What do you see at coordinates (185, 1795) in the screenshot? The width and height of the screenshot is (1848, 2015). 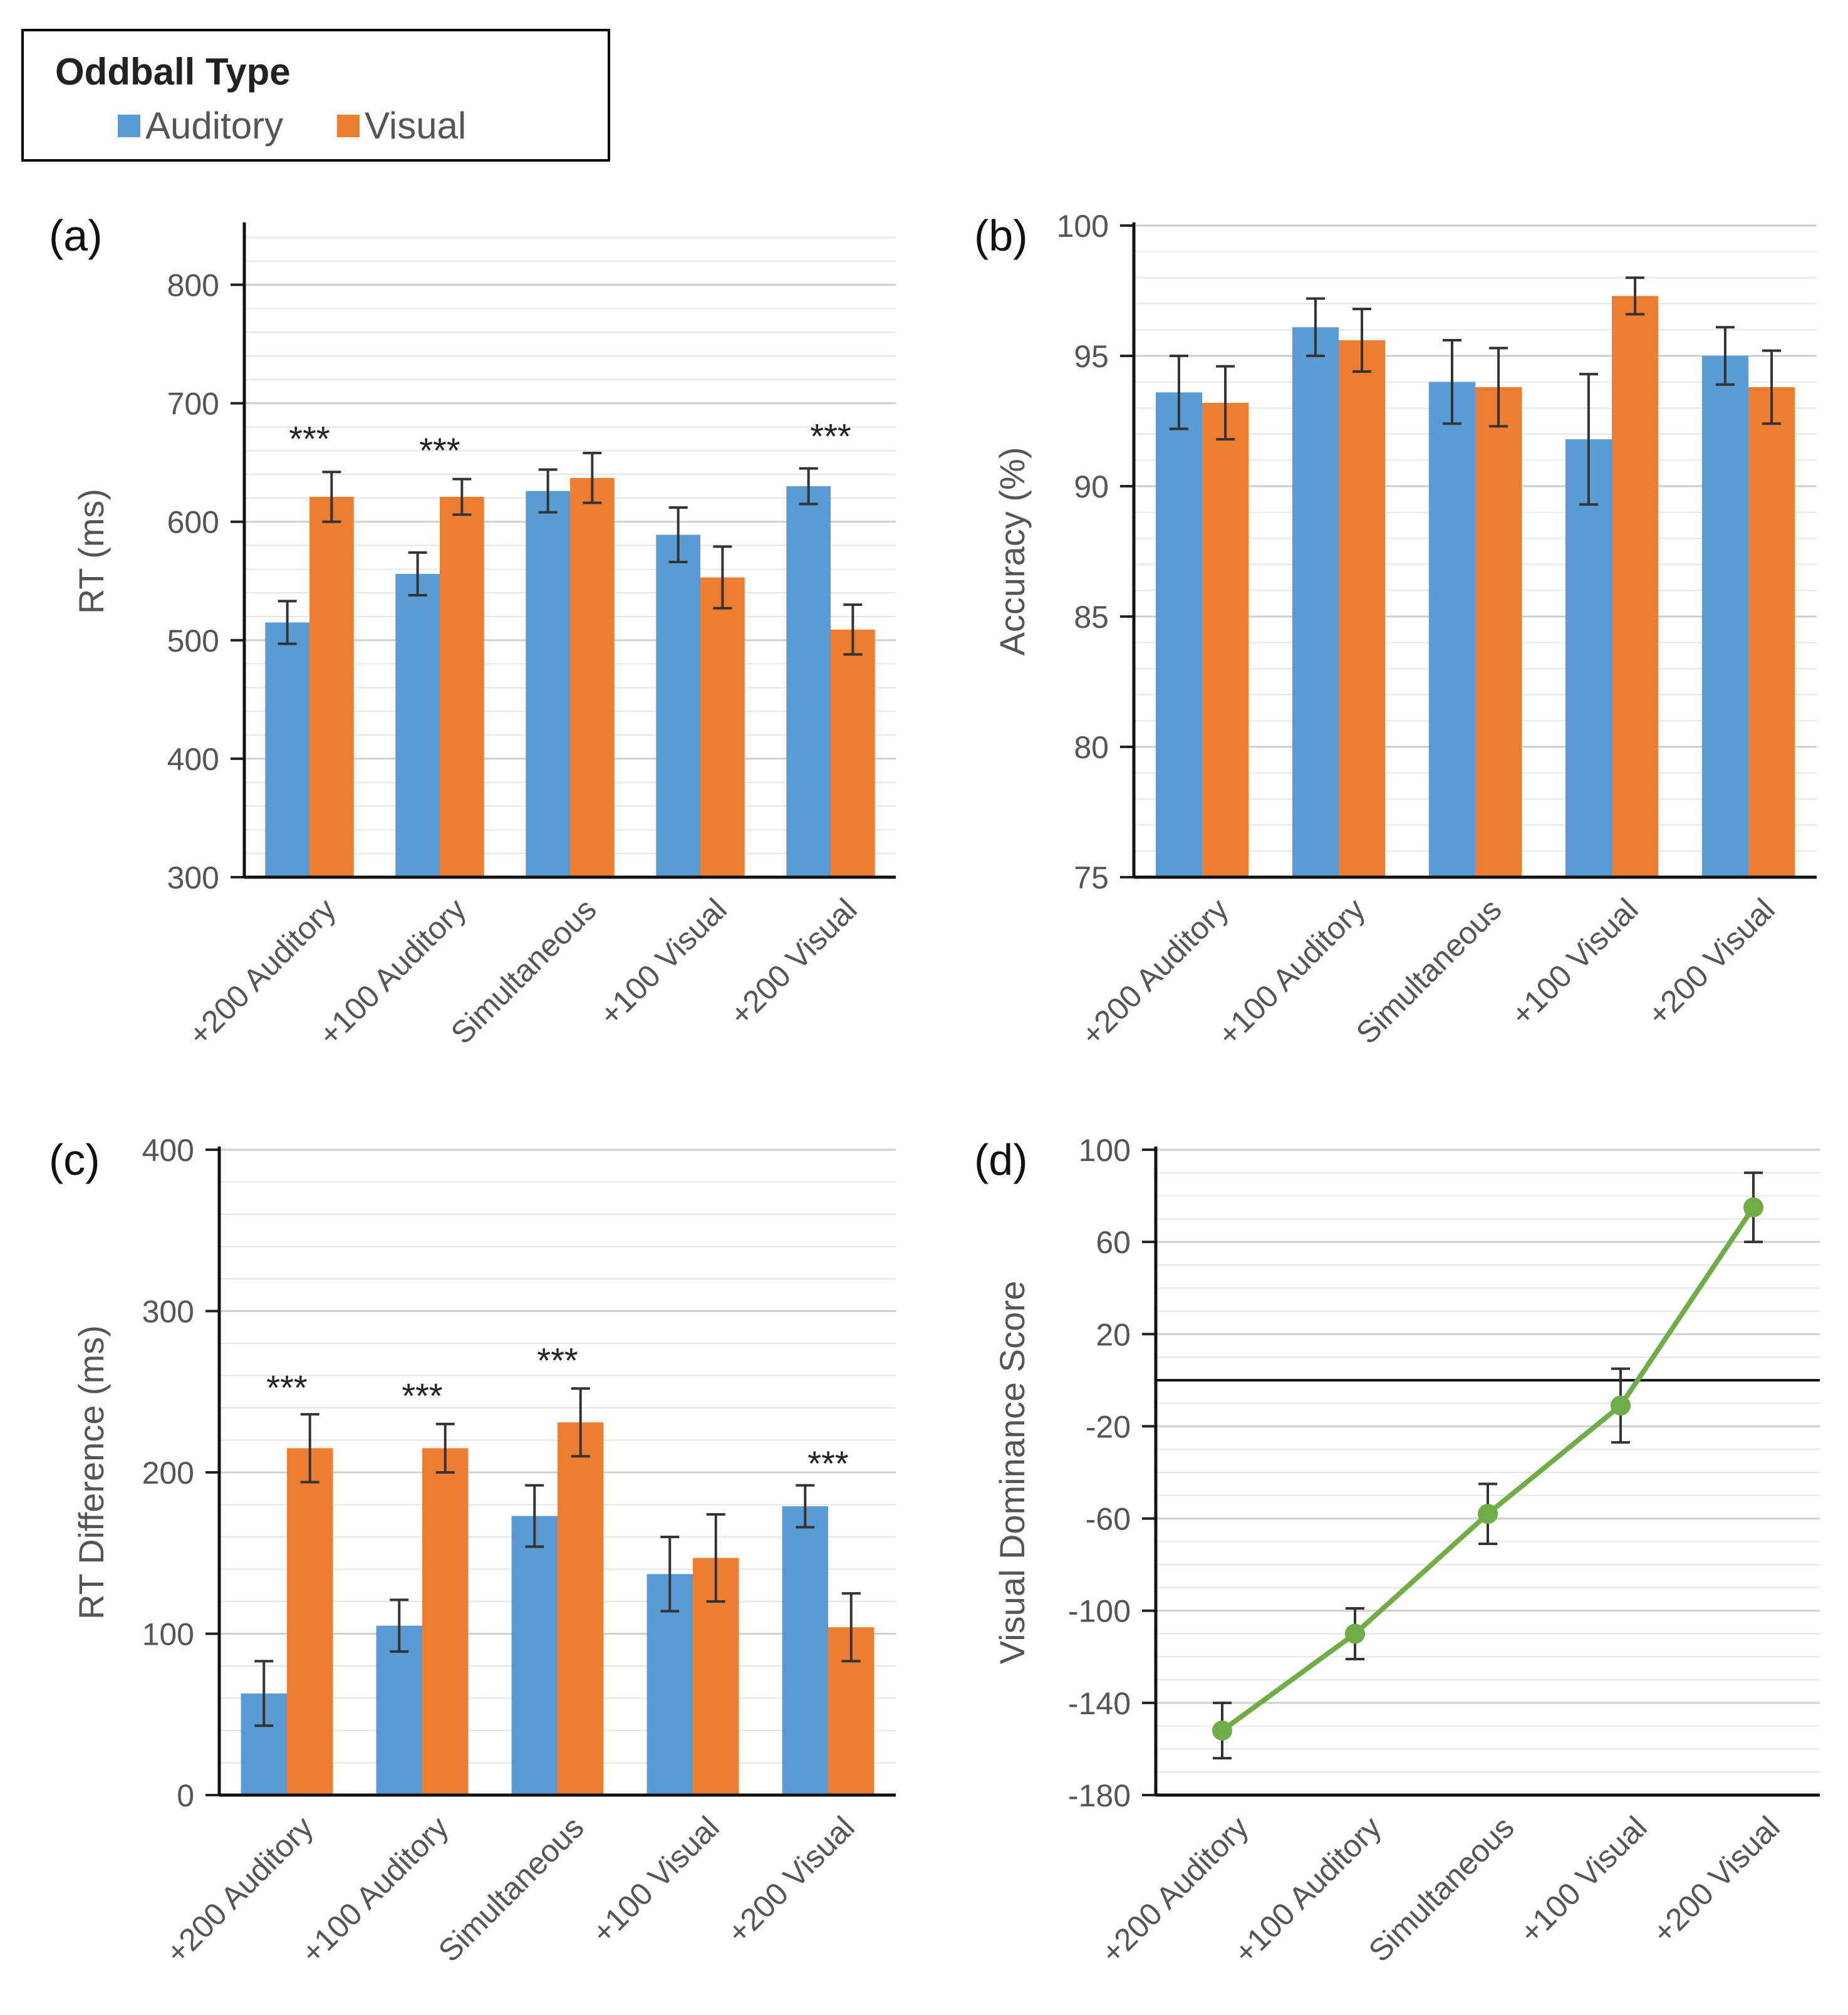 I see `y-tick-label: 0` at bounding box center [185, 1795].